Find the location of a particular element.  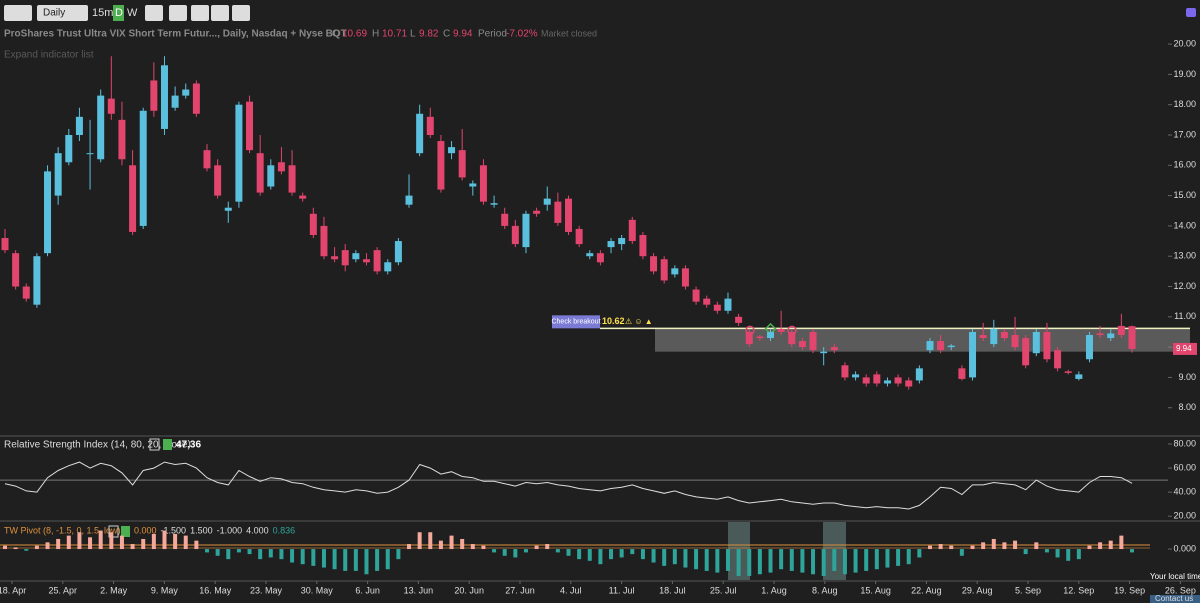

x-tick-label: 9. May is located at coordinates (165, 590).